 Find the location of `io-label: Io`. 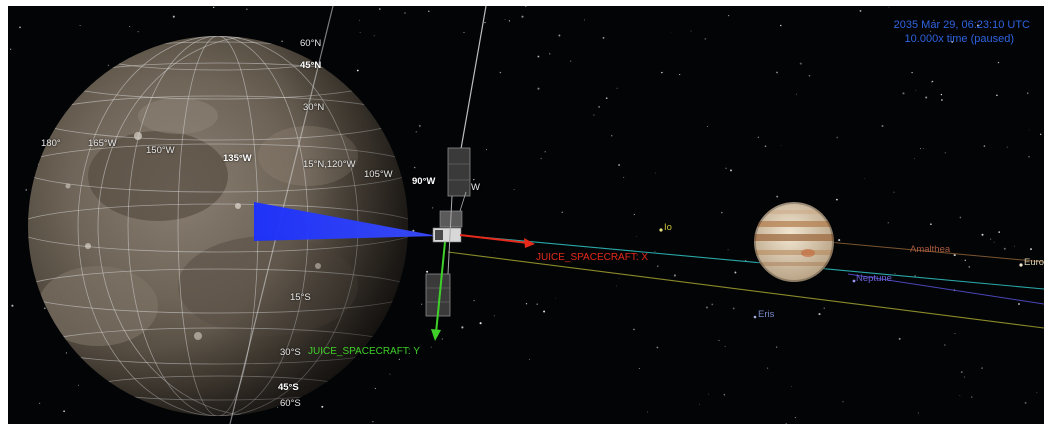

io-label: Io is located at coordinates (668, 227).